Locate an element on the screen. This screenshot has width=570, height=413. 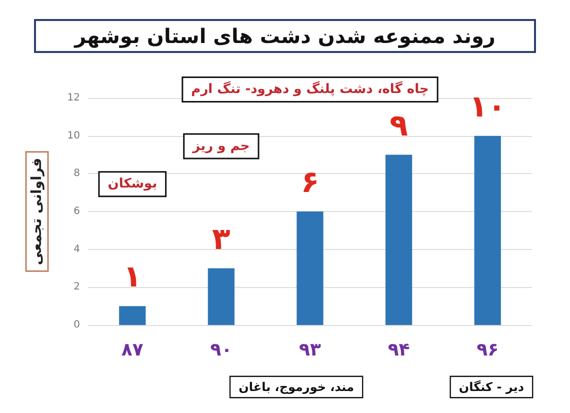
y-tick-label: 6 is located at coordinates (77, 211).